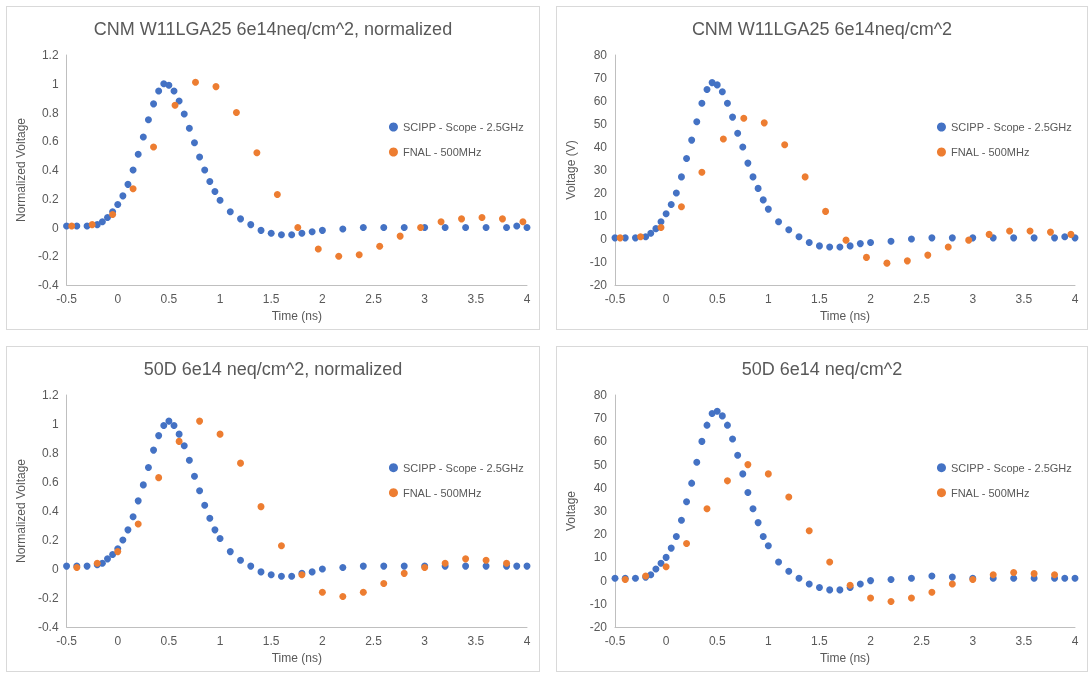 The height and width of the screenshot is (673, 1089). I want to click on y-tick-label: 0.2, so click(50, 540).